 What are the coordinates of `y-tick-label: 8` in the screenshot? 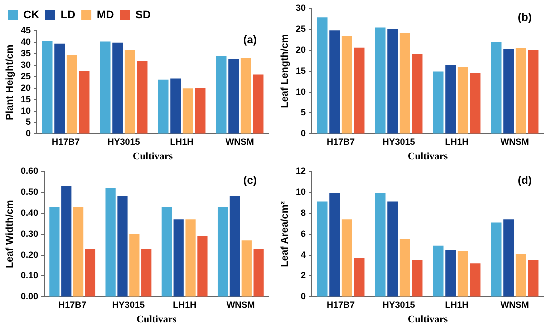 It's located at (303, 213).